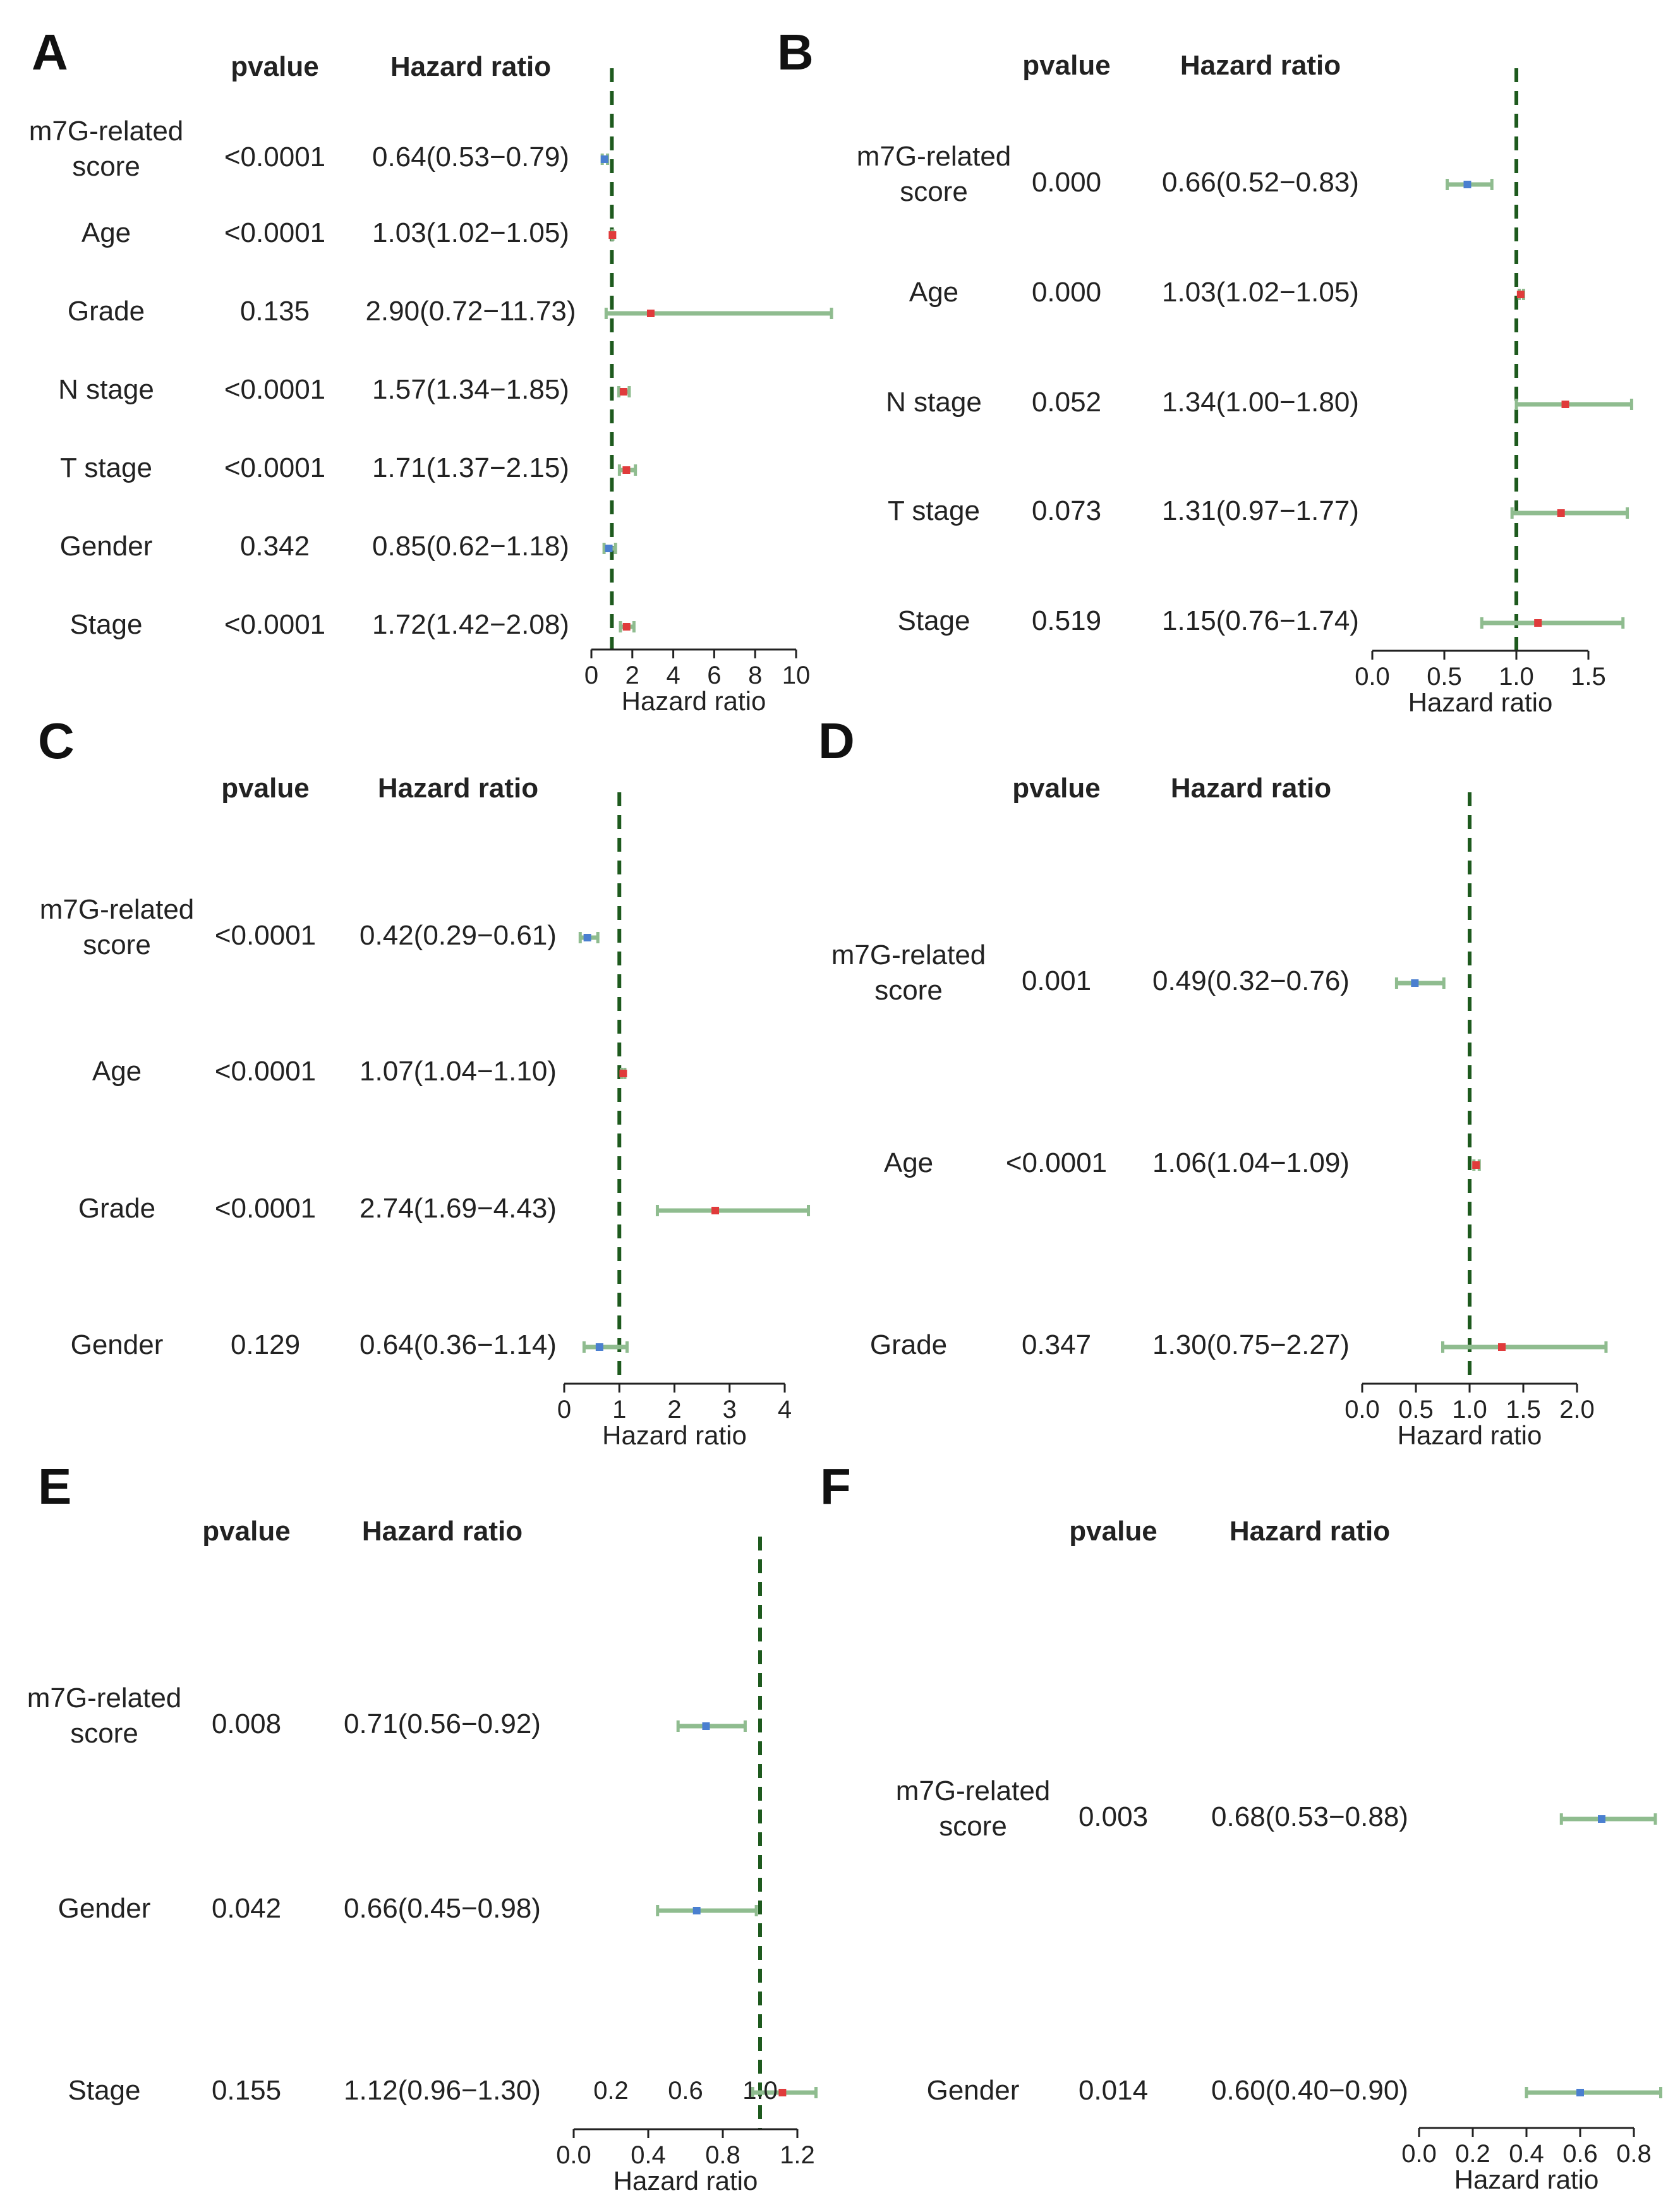 Image resolution: width=1680 pixels, height=2200 pixels. Describe the element at coordinates (755, 675) in the screenshot. I see `panel-a-x-tick-label: 8` at that location.